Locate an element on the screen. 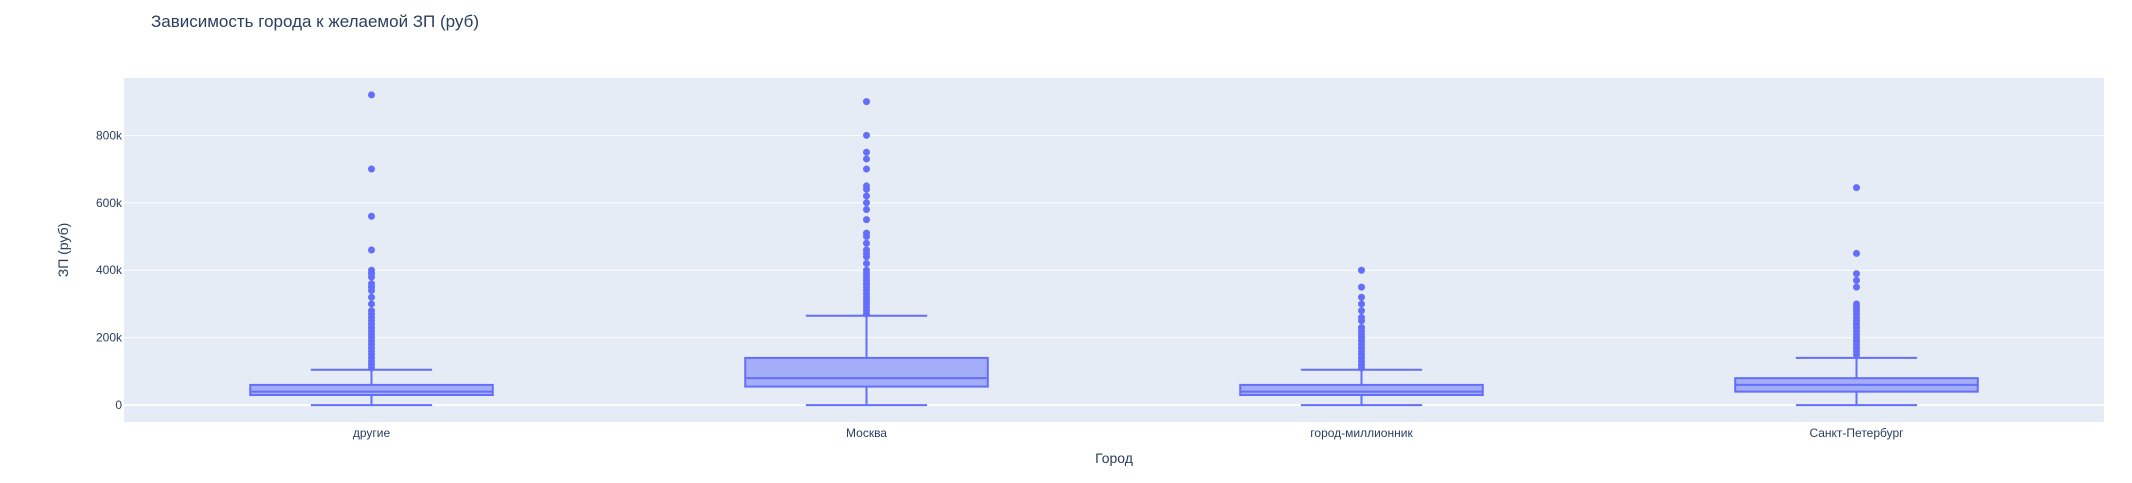 The width and height of the screenshot is (2132, 483). x-axis-label: Город is located at coordinates (1114, 458).